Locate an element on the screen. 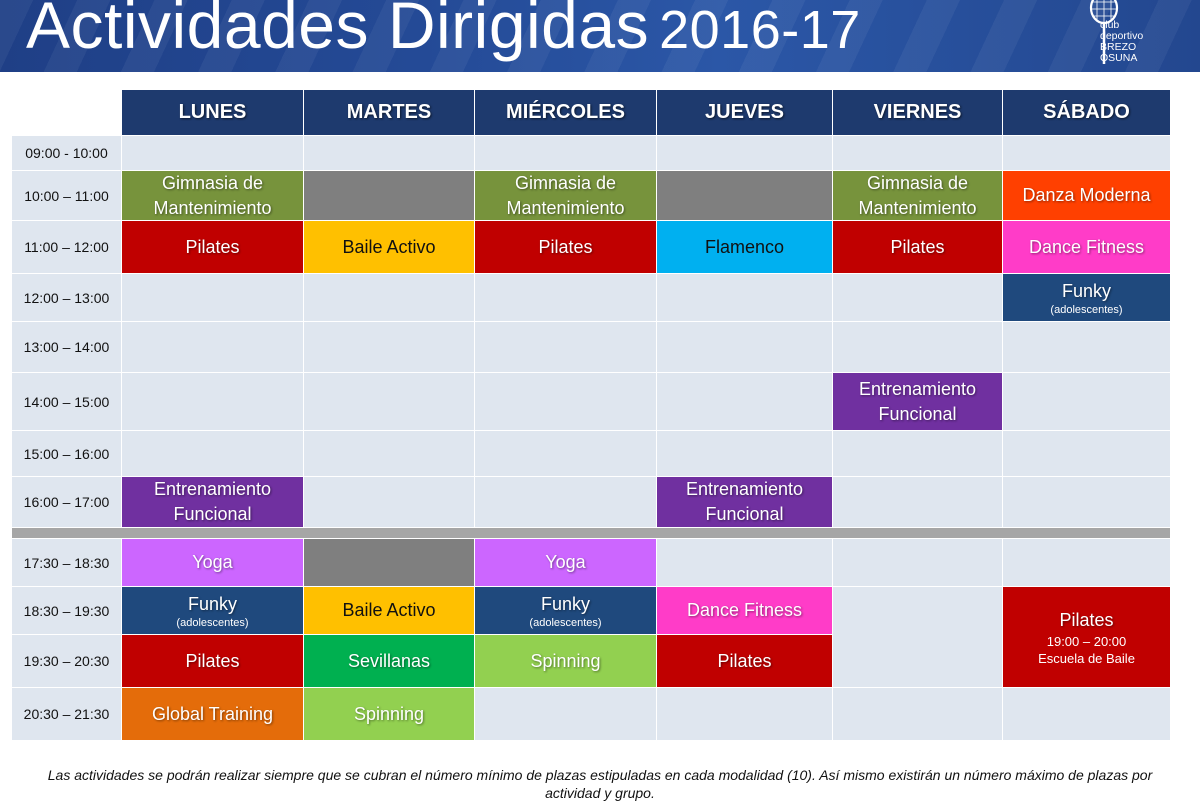 The image size is (1200, 802). activity-pilates-lunes: Pilates is located at coordinates (212, 247).